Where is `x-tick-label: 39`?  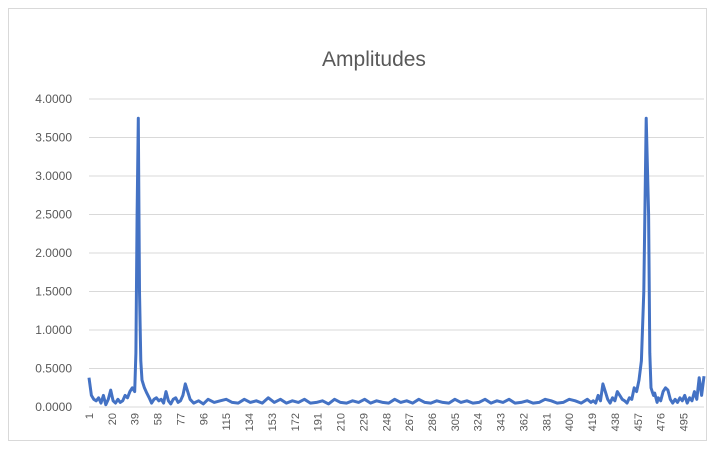
x-tick-label: 39 is located at coordinates (136, 419).